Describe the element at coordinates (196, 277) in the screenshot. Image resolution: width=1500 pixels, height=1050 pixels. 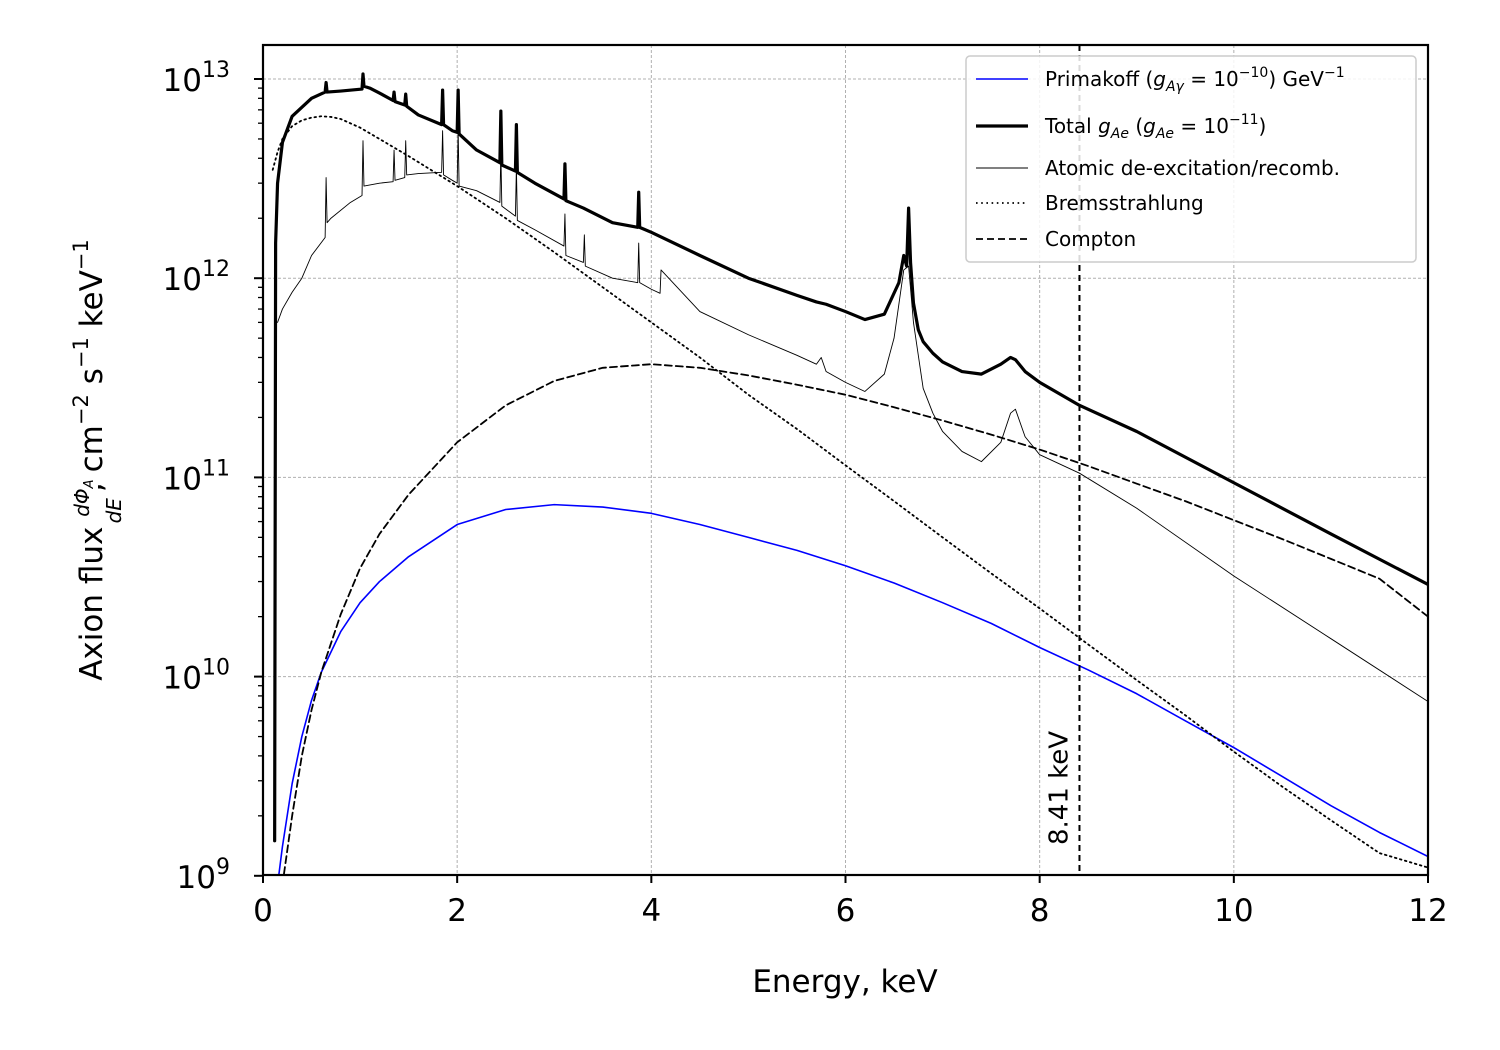
I see `y-tick-label: 1012` at that location.